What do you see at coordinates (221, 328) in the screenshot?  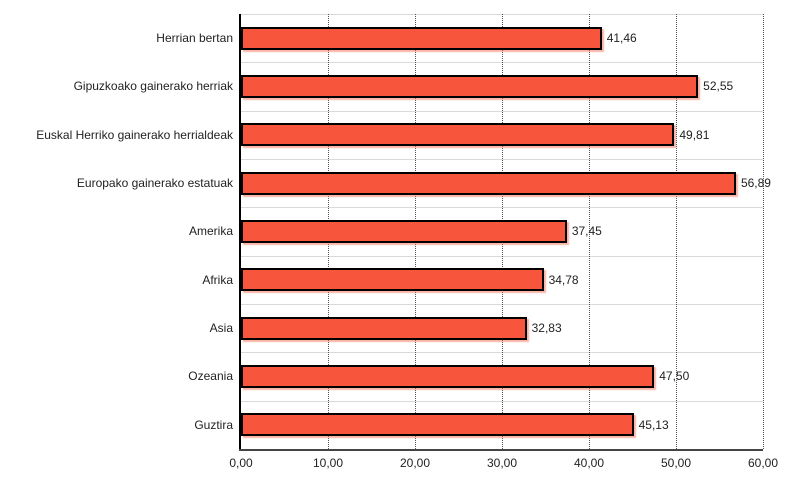 I see `category-label: Asia` at bounding box center [221, 328].